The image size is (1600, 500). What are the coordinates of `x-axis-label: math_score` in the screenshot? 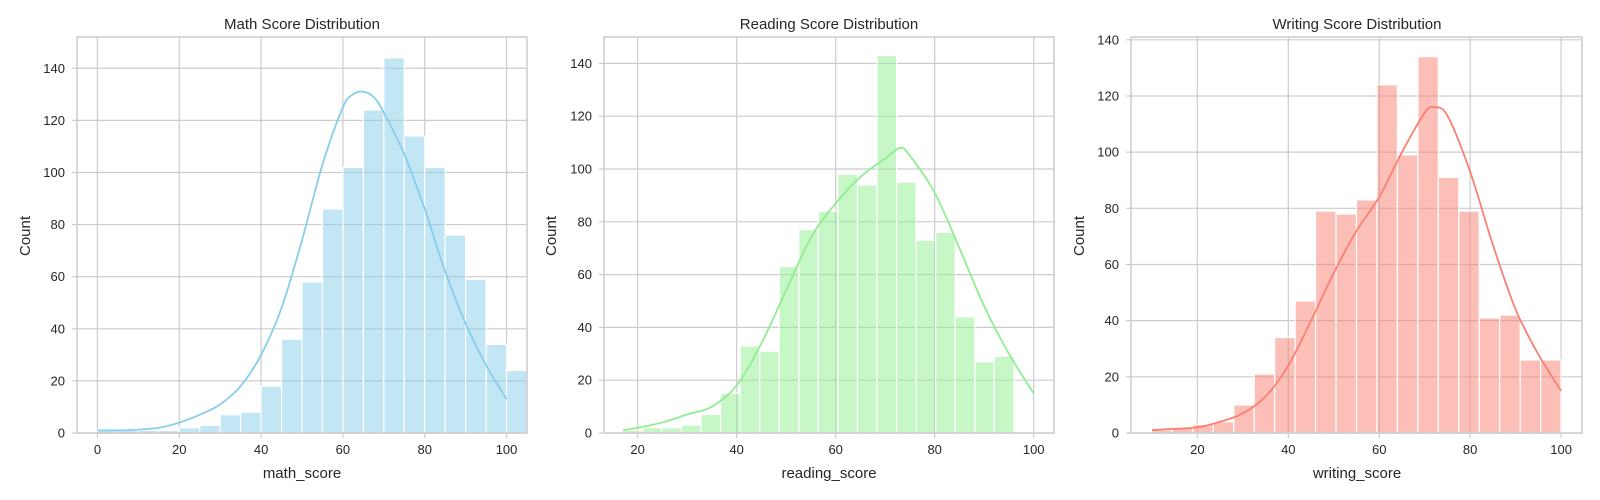 It's located at (302, 473).